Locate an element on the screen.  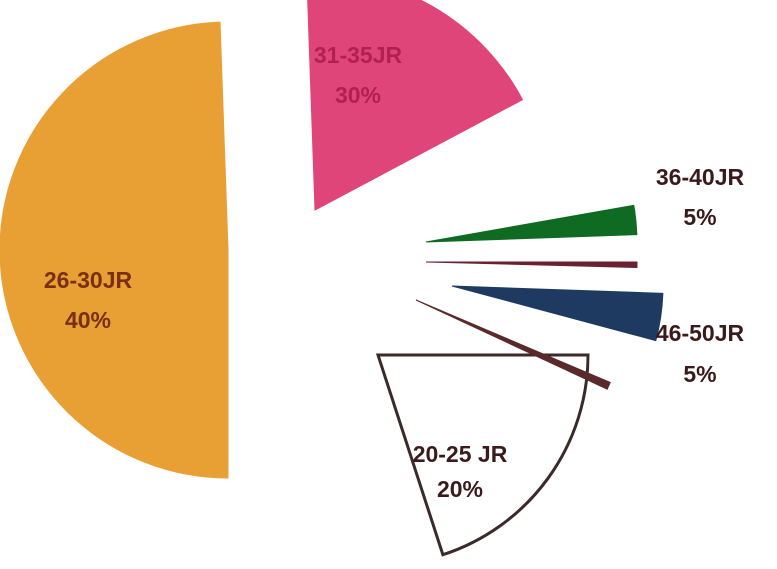
slice-label-36-40jr: 36-40JR is located at coordinates (700, 177).